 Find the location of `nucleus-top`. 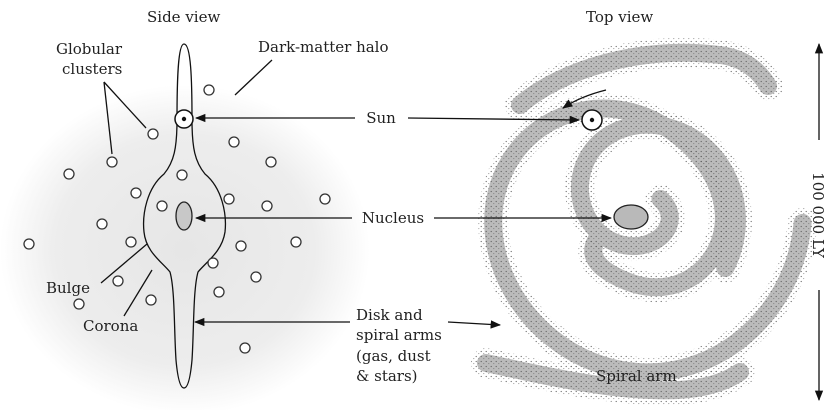

nucleus-top is located at coordinates (631, 217).